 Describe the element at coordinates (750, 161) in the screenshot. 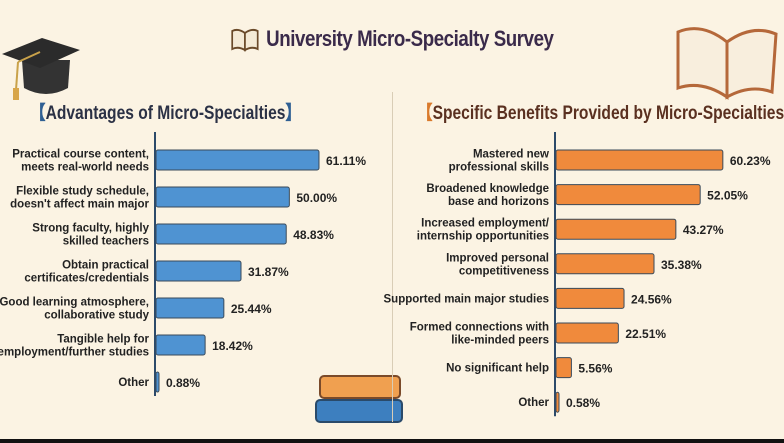

I see `right-bar-value-label: 60.23%` at that location.